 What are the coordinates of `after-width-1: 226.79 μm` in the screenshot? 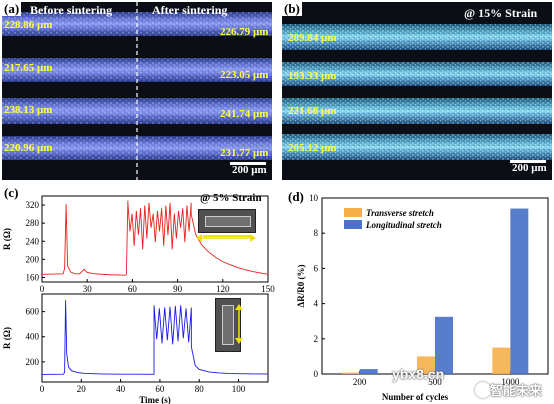 It's located at (244, 32).